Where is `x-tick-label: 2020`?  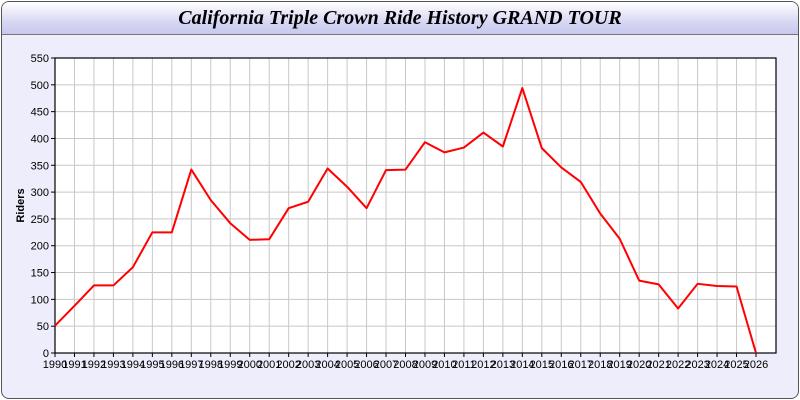
x-tick-label: 2020 is located at coordinates (639, 365).